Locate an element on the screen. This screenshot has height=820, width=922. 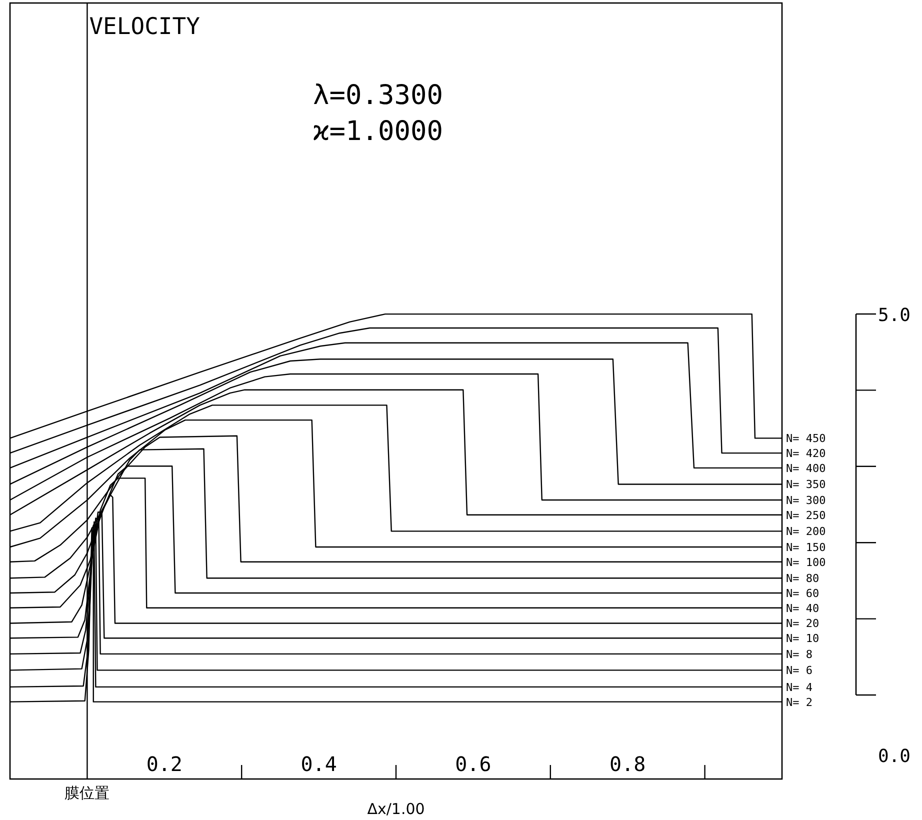
series-label: N= 40 is located at coordinates (803, 608).